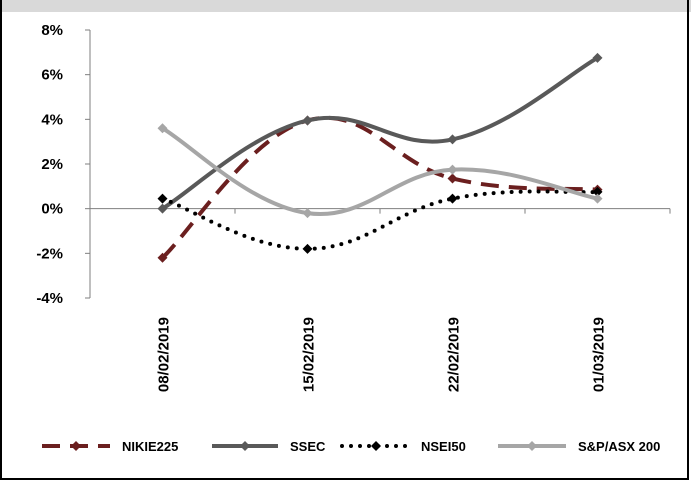 The height and width of the screenshot is (482, 691). I want to click on legend-item: S&P/ASX 200, so click(579, 446).